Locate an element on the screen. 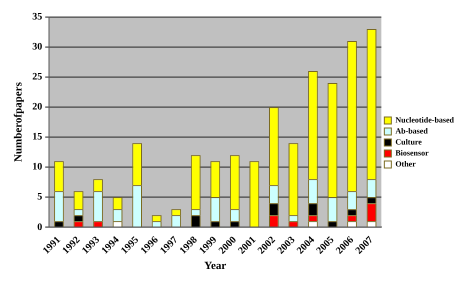  x-axis-title: Year is located at coordinates (215, 266).